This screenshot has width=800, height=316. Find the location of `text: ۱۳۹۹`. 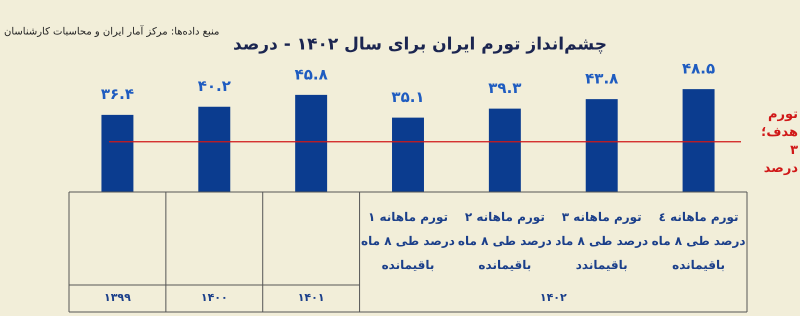

text: ۱۳۹۹ is located at coordinates (118, 297).